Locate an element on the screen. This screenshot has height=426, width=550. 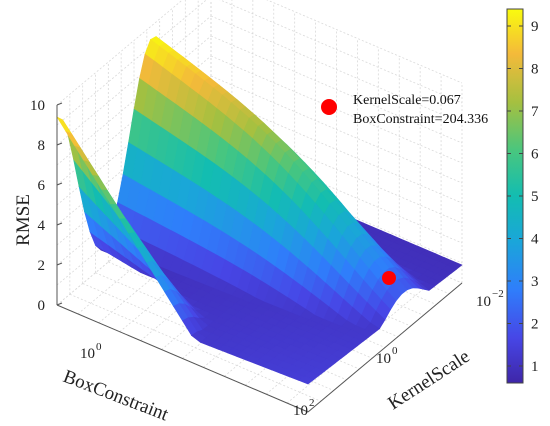
y-tick-3-base: 10 is located at coordinates (300, 411).